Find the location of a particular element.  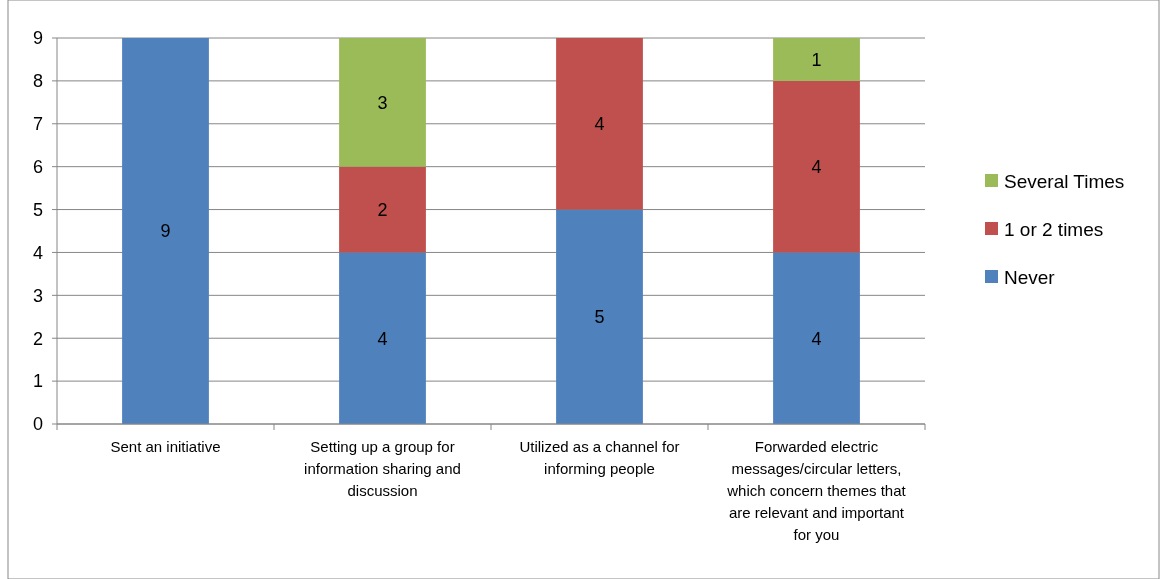

x-tick-label: Setting up a group for information sharing and discussion is located at coordinates (382, 468).